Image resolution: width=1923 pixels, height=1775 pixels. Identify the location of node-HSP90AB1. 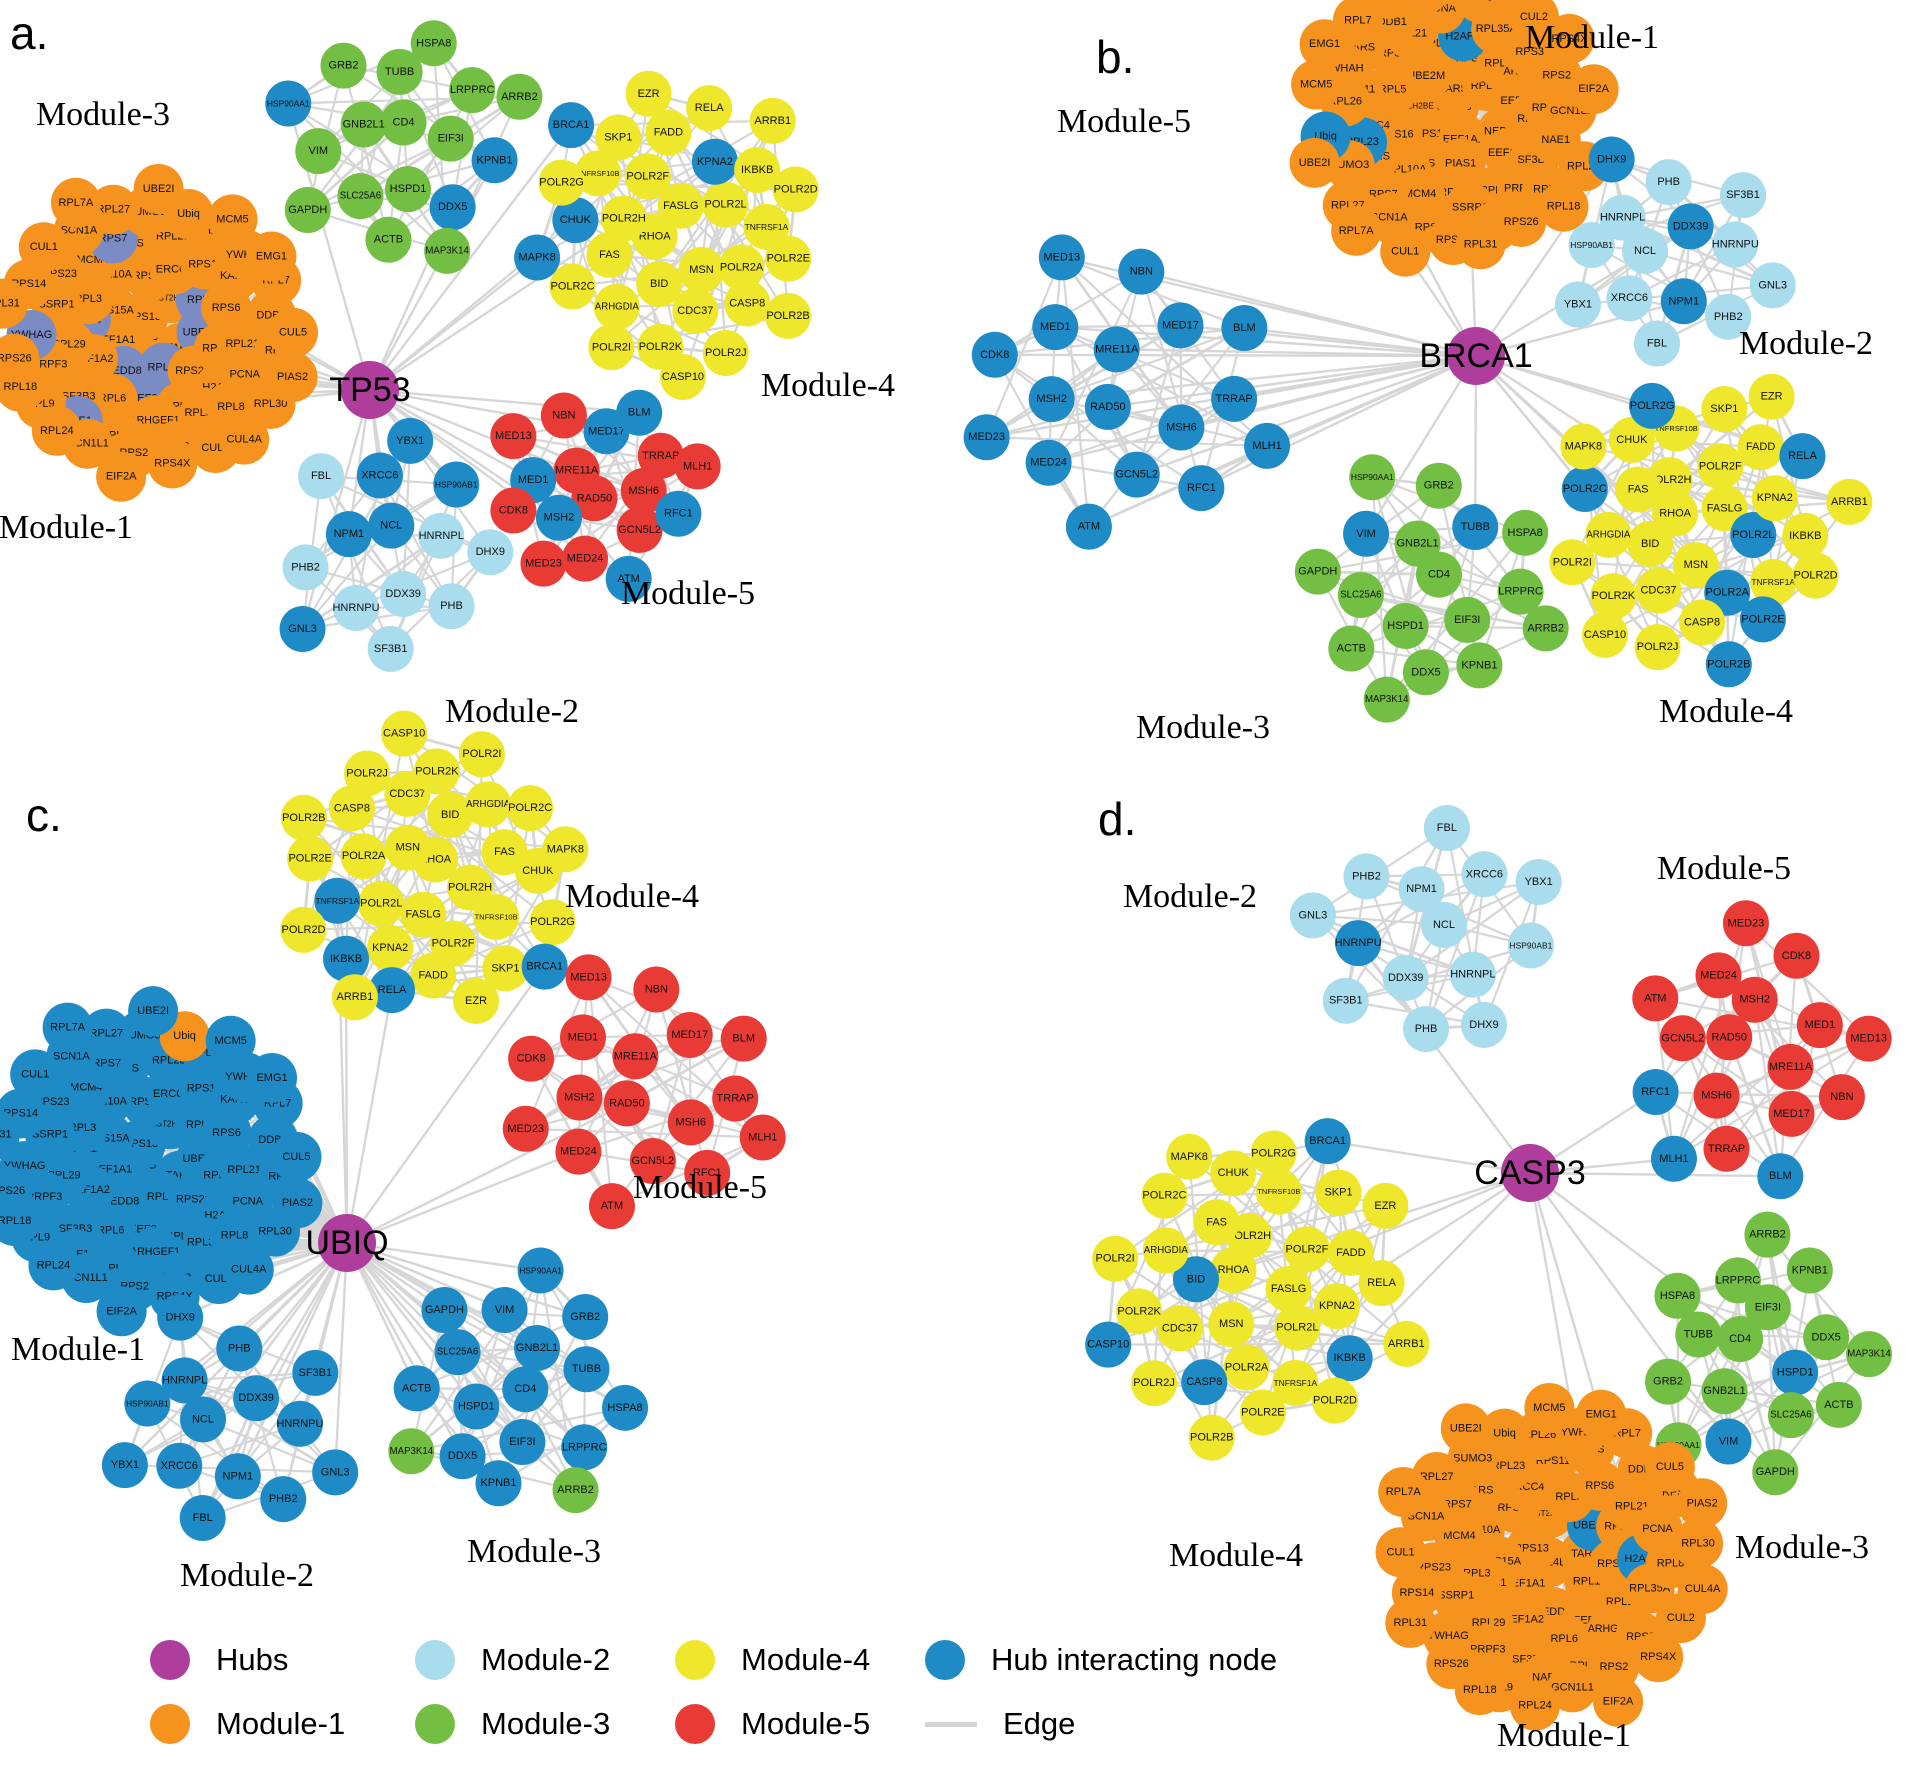
(1591, 245).